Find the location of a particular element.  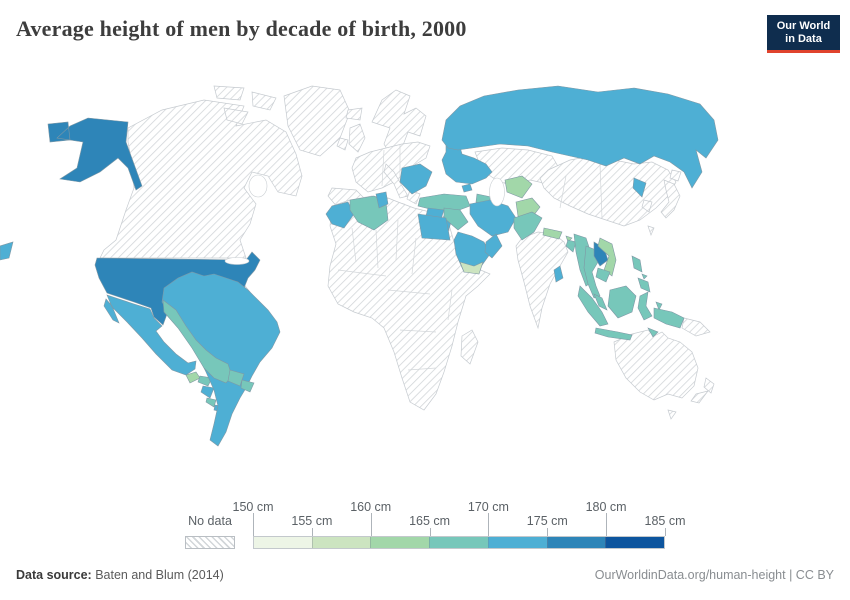

legend-no-data-label: No data is located at coordinates (210, 521).